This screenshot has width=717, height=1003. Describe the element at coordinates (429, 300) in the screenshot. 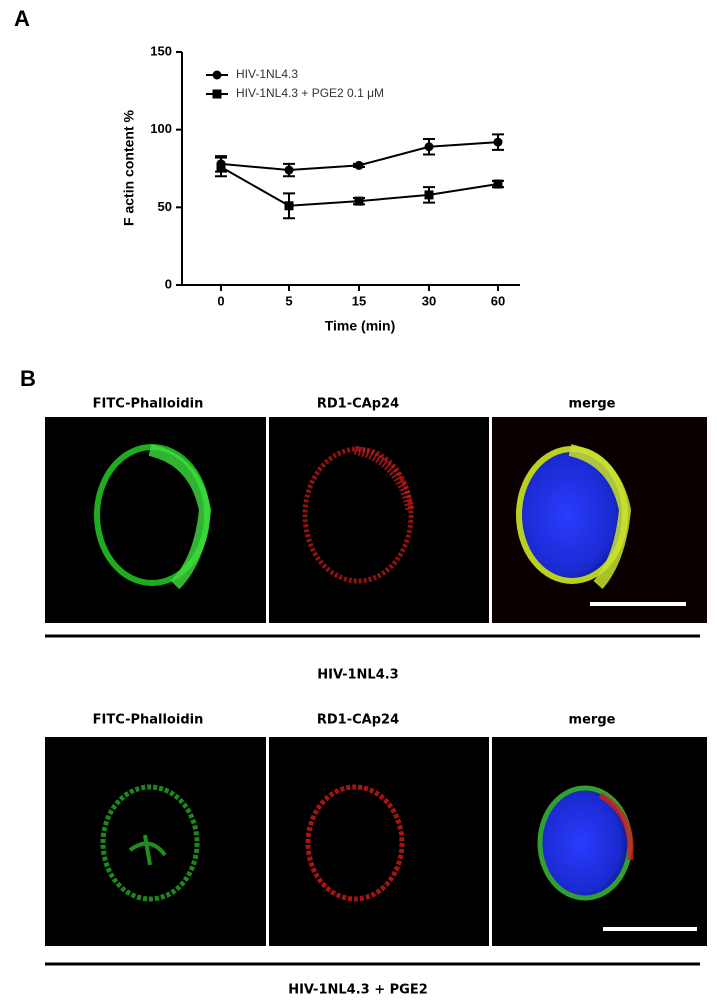

I see `x-tick-label: 30` at that location.